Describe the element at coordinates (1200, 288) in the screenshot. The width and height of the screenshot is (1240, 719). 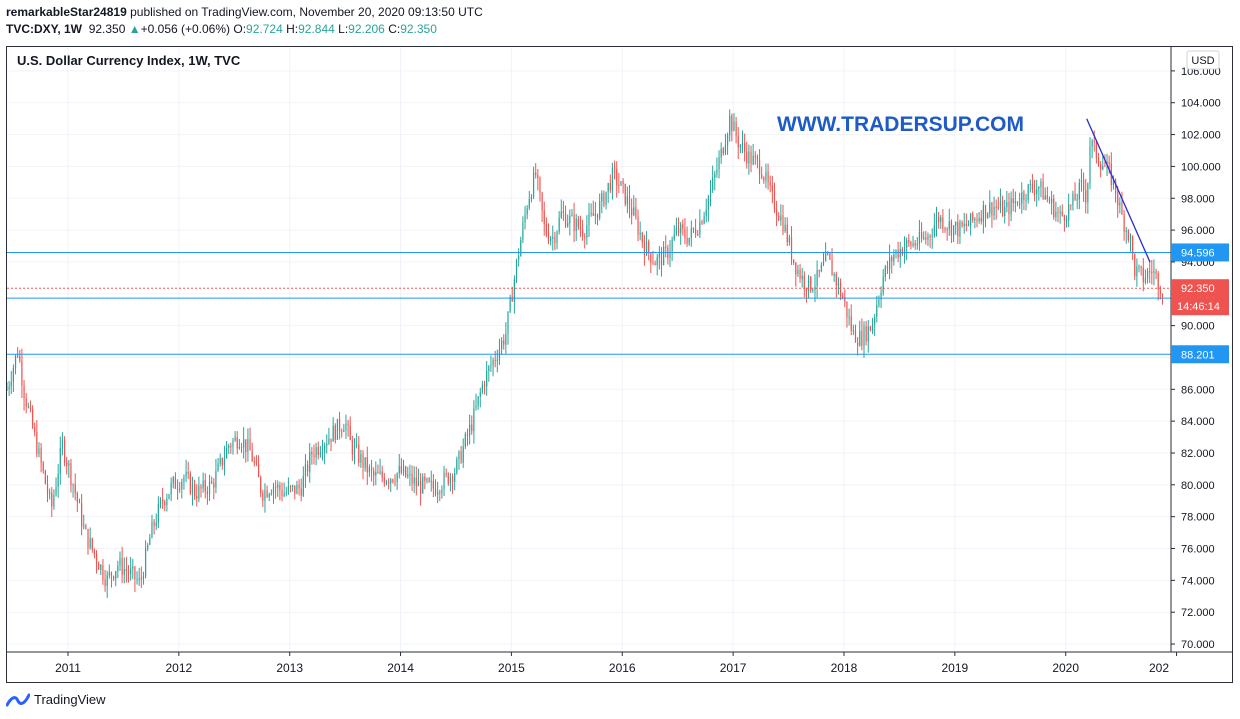
I see `last-price-label-bg` at that location.